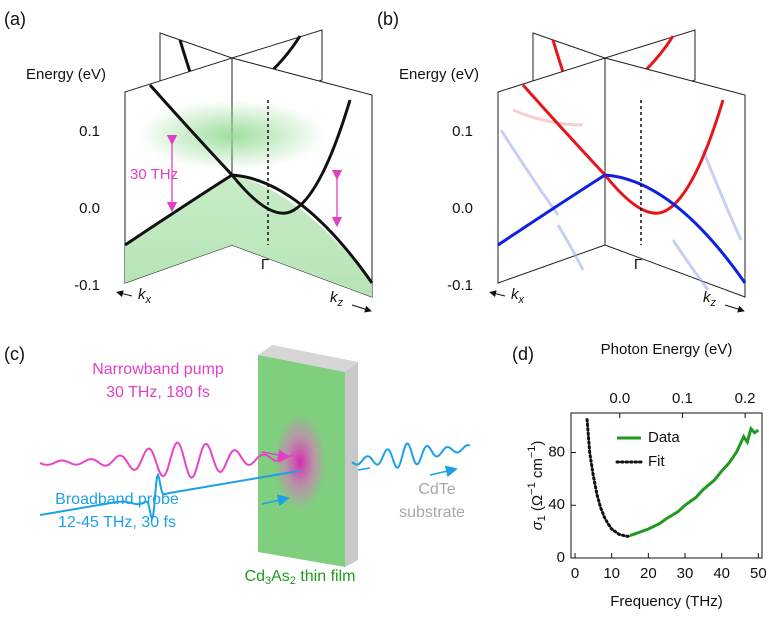 This screenshot has width=769, height=617. What do you see at coordinates (721, 573) in the screenshot?
I see `x-tick-label: 40` at bounding box center [721, 573].